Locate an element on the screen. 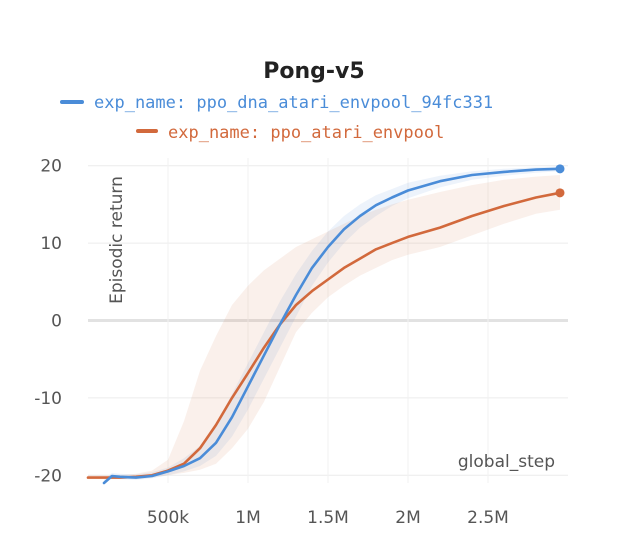 Image resolution: width=628 pixels, height=560 pixels. chart-title: Pong-v5 is located at coordinates (313, 71).